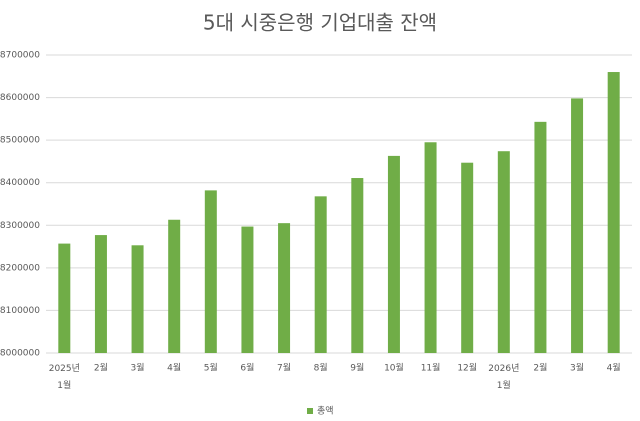 Image resolution: width=640 pixels, height=421 pixels. What do you see at coordinates (394, 368) in the screenshot?
I see `x-tick-label: 10월` at bounding box center [394, 368].